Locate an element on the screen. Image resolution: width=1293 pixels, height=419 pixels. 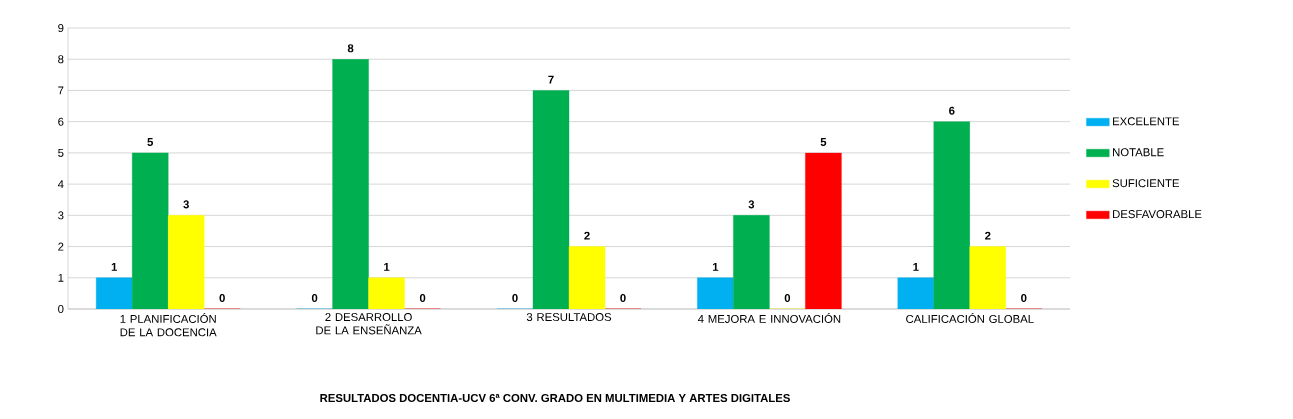
data-label: 8 is located at coordinates (350, 48).